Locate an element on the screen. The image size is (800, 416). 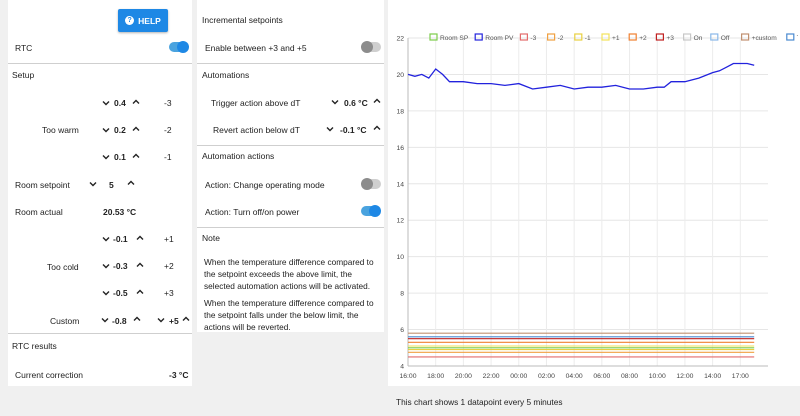
setup-title: Setup is located at coordinates (23, 75).